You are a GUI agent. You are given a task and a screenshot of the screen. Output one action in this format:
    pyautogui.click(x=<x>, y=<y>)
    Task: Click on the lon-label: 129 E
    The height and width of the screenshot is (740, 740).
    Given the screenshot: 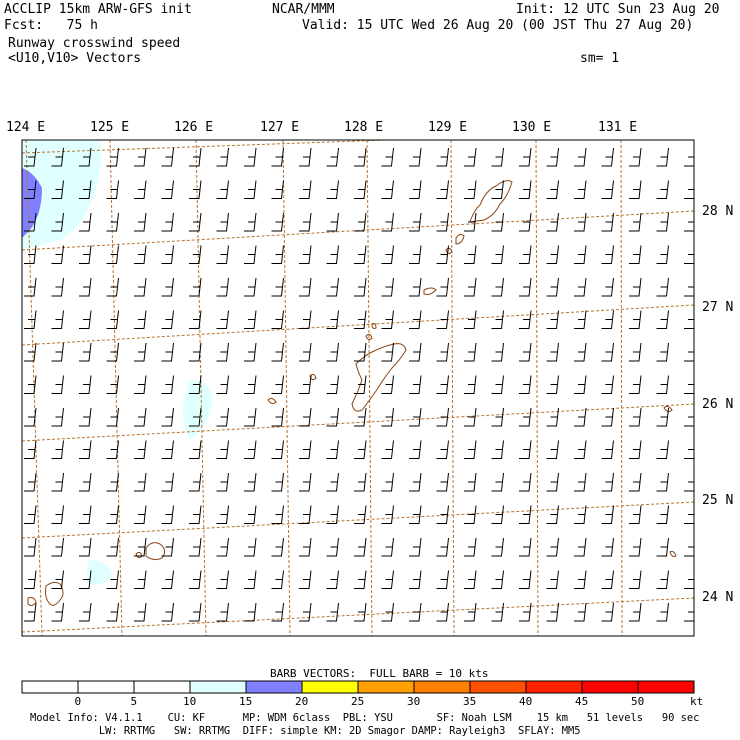 What is the action you would take?
    pyautogui.click(x=448, y=127)
    